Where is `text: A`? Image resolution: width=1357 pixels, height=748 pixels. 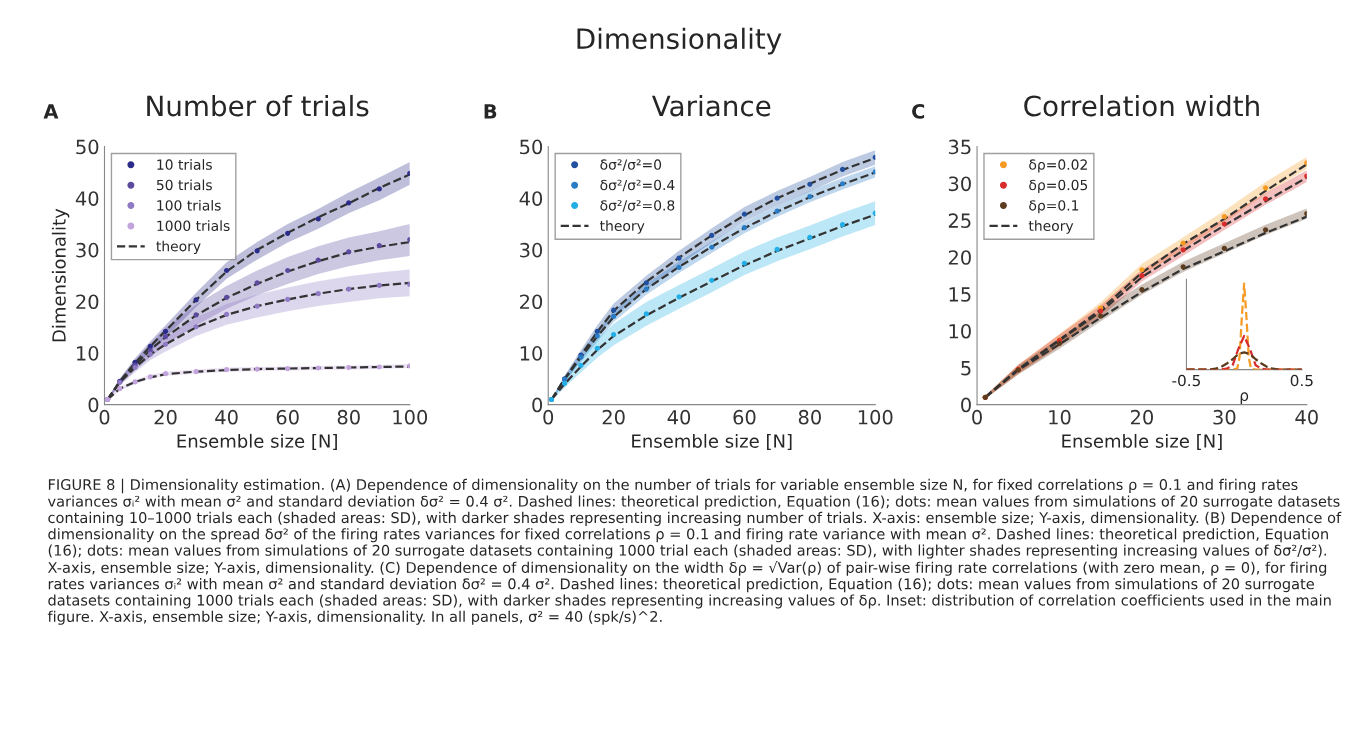 text: A is located at coordinates (51, 111).